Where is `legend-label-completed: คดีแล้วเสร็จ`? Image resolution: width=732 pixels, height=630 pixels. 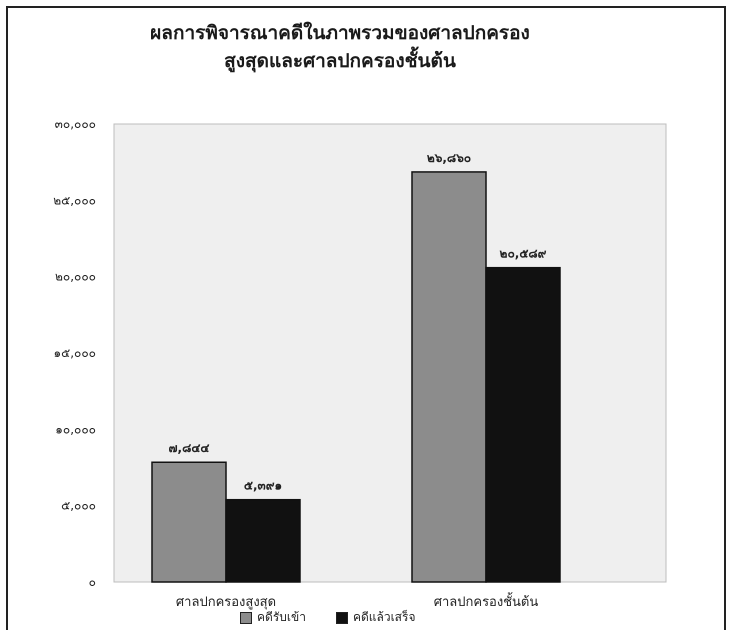
legend-label-completed: คดีแล้วเสร็จ is located at coordinates (384, 617).